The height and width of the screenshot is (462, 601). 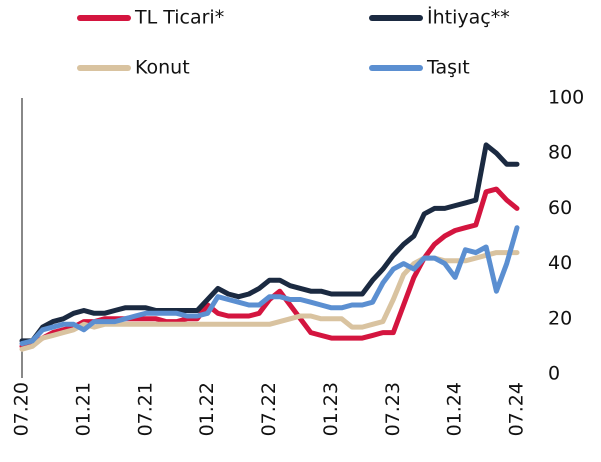 I want to click on x-tick-label: 01.24, so click(x=455, y=409).